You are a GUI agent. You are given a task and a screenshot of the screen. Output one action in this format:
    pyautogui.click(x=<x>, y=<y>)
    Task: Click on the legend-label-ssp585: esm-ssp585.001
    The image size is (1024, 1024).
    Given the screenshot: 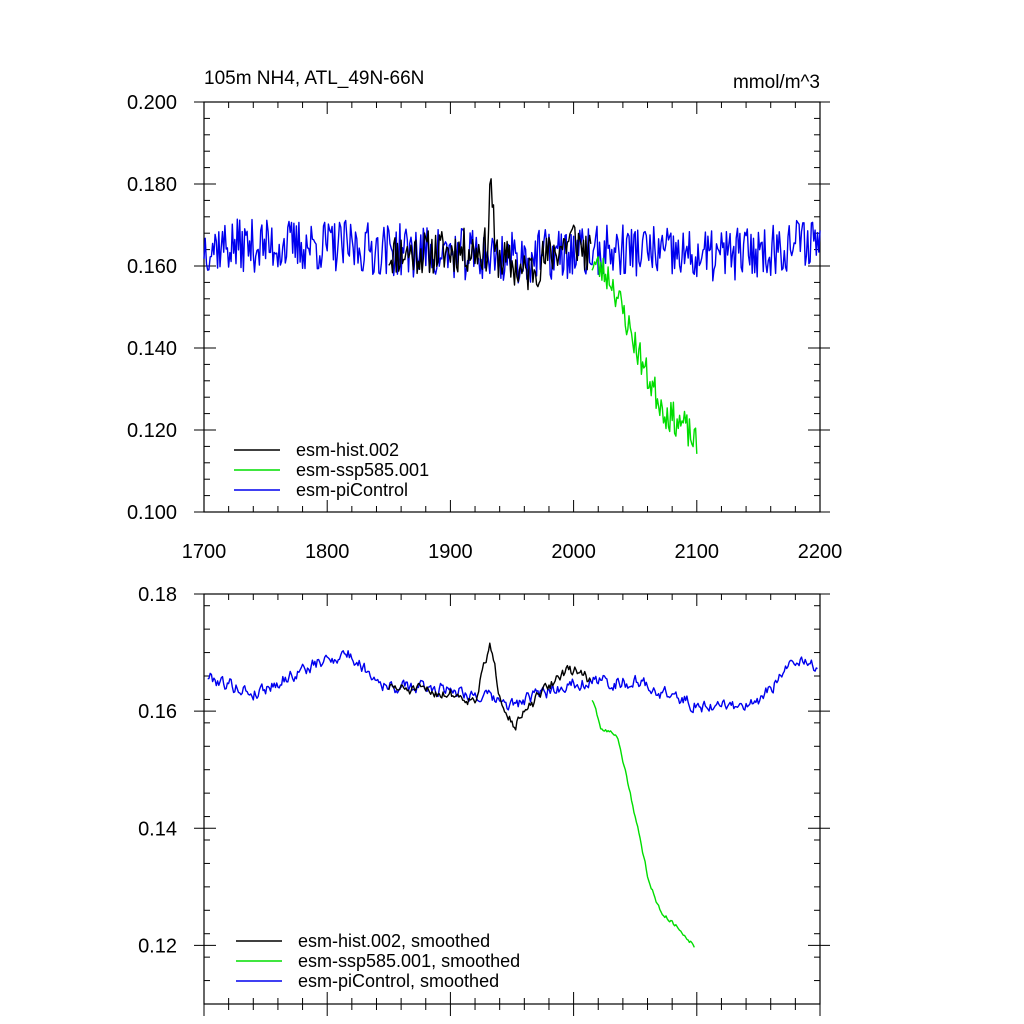 What is the action you would take?
    pyautogui.click(x=362, y=470)
    